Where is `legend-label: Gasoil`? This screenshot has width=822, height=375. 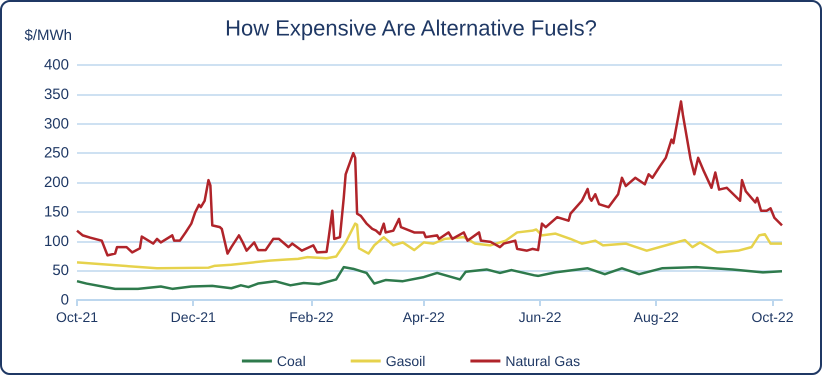
legend-label: Gasoil is located at coordinates (406, 361).